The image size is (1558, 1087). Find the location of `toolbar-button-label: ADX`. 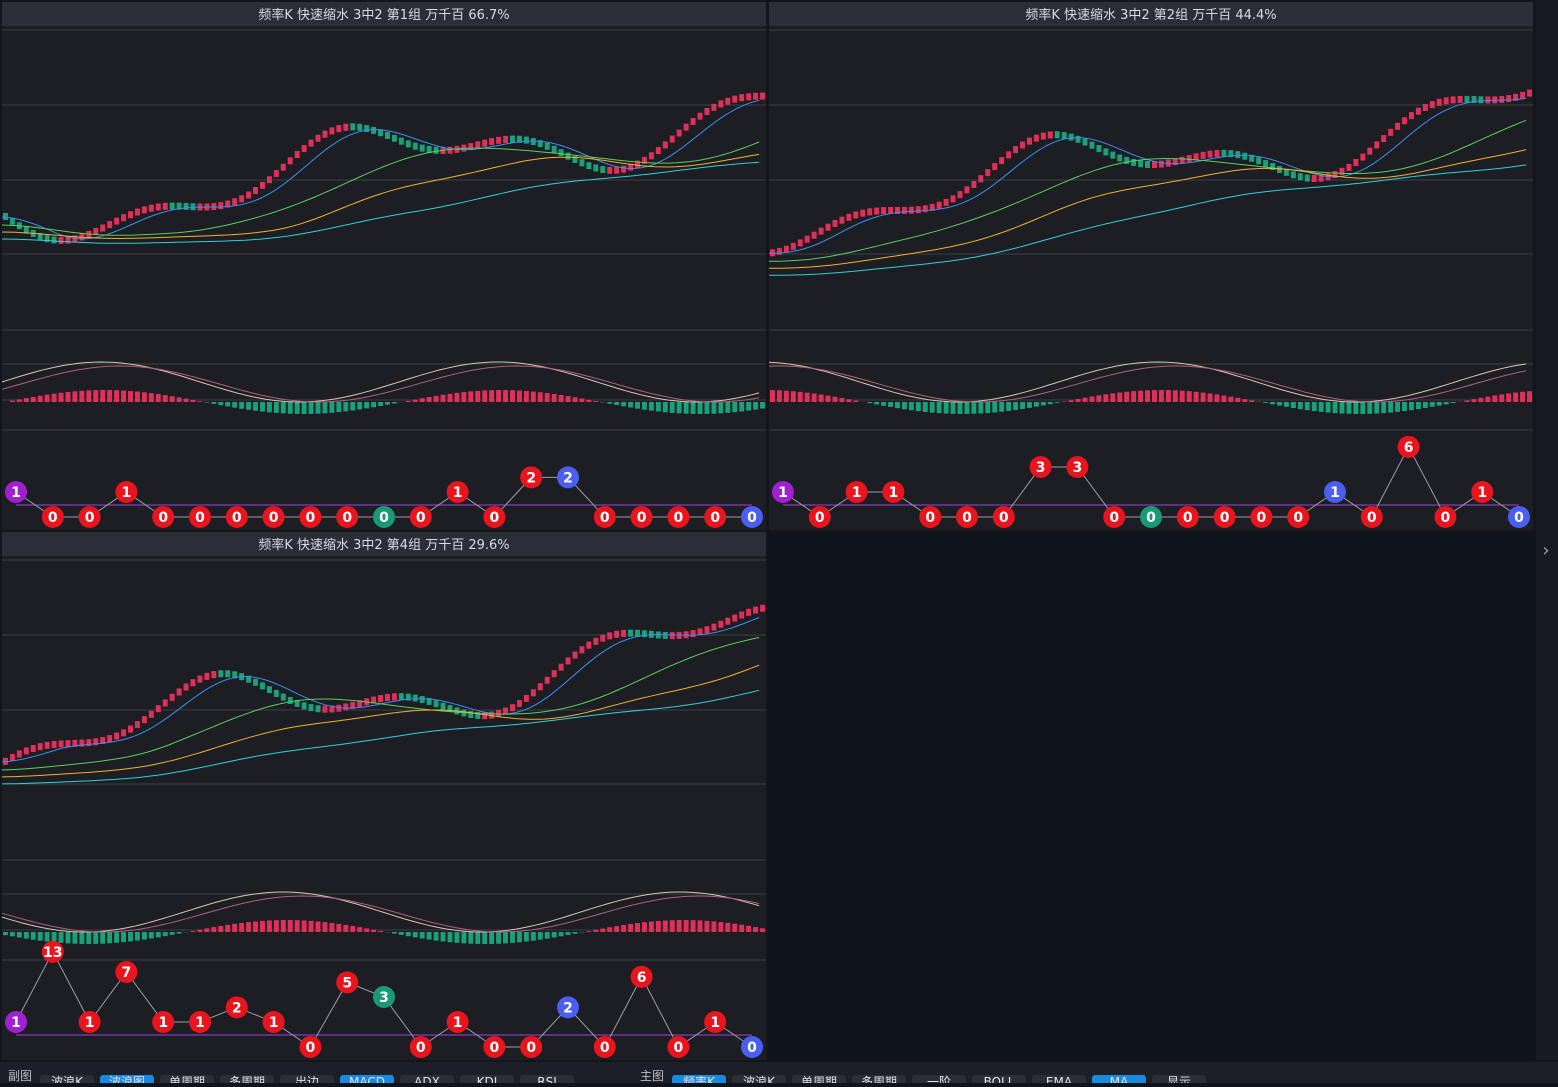

toolbar-button-label: ADX is located at coordinates (427, 1079).